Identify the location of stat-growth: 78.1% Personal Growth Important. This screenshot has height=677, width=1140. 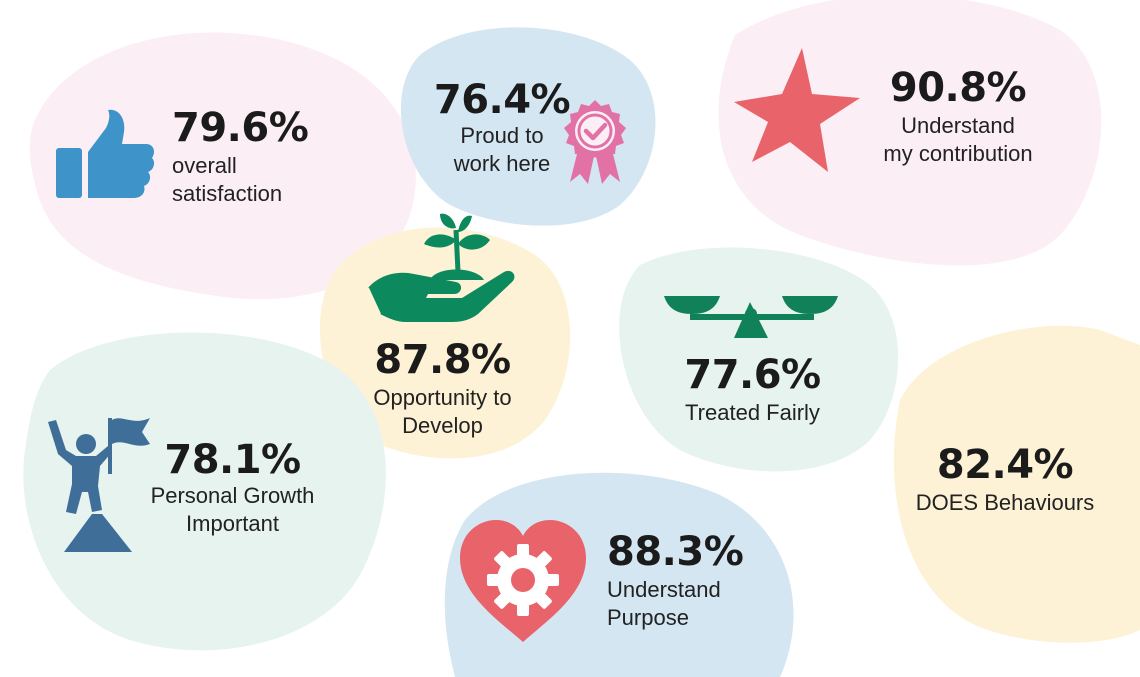
(232, 489).